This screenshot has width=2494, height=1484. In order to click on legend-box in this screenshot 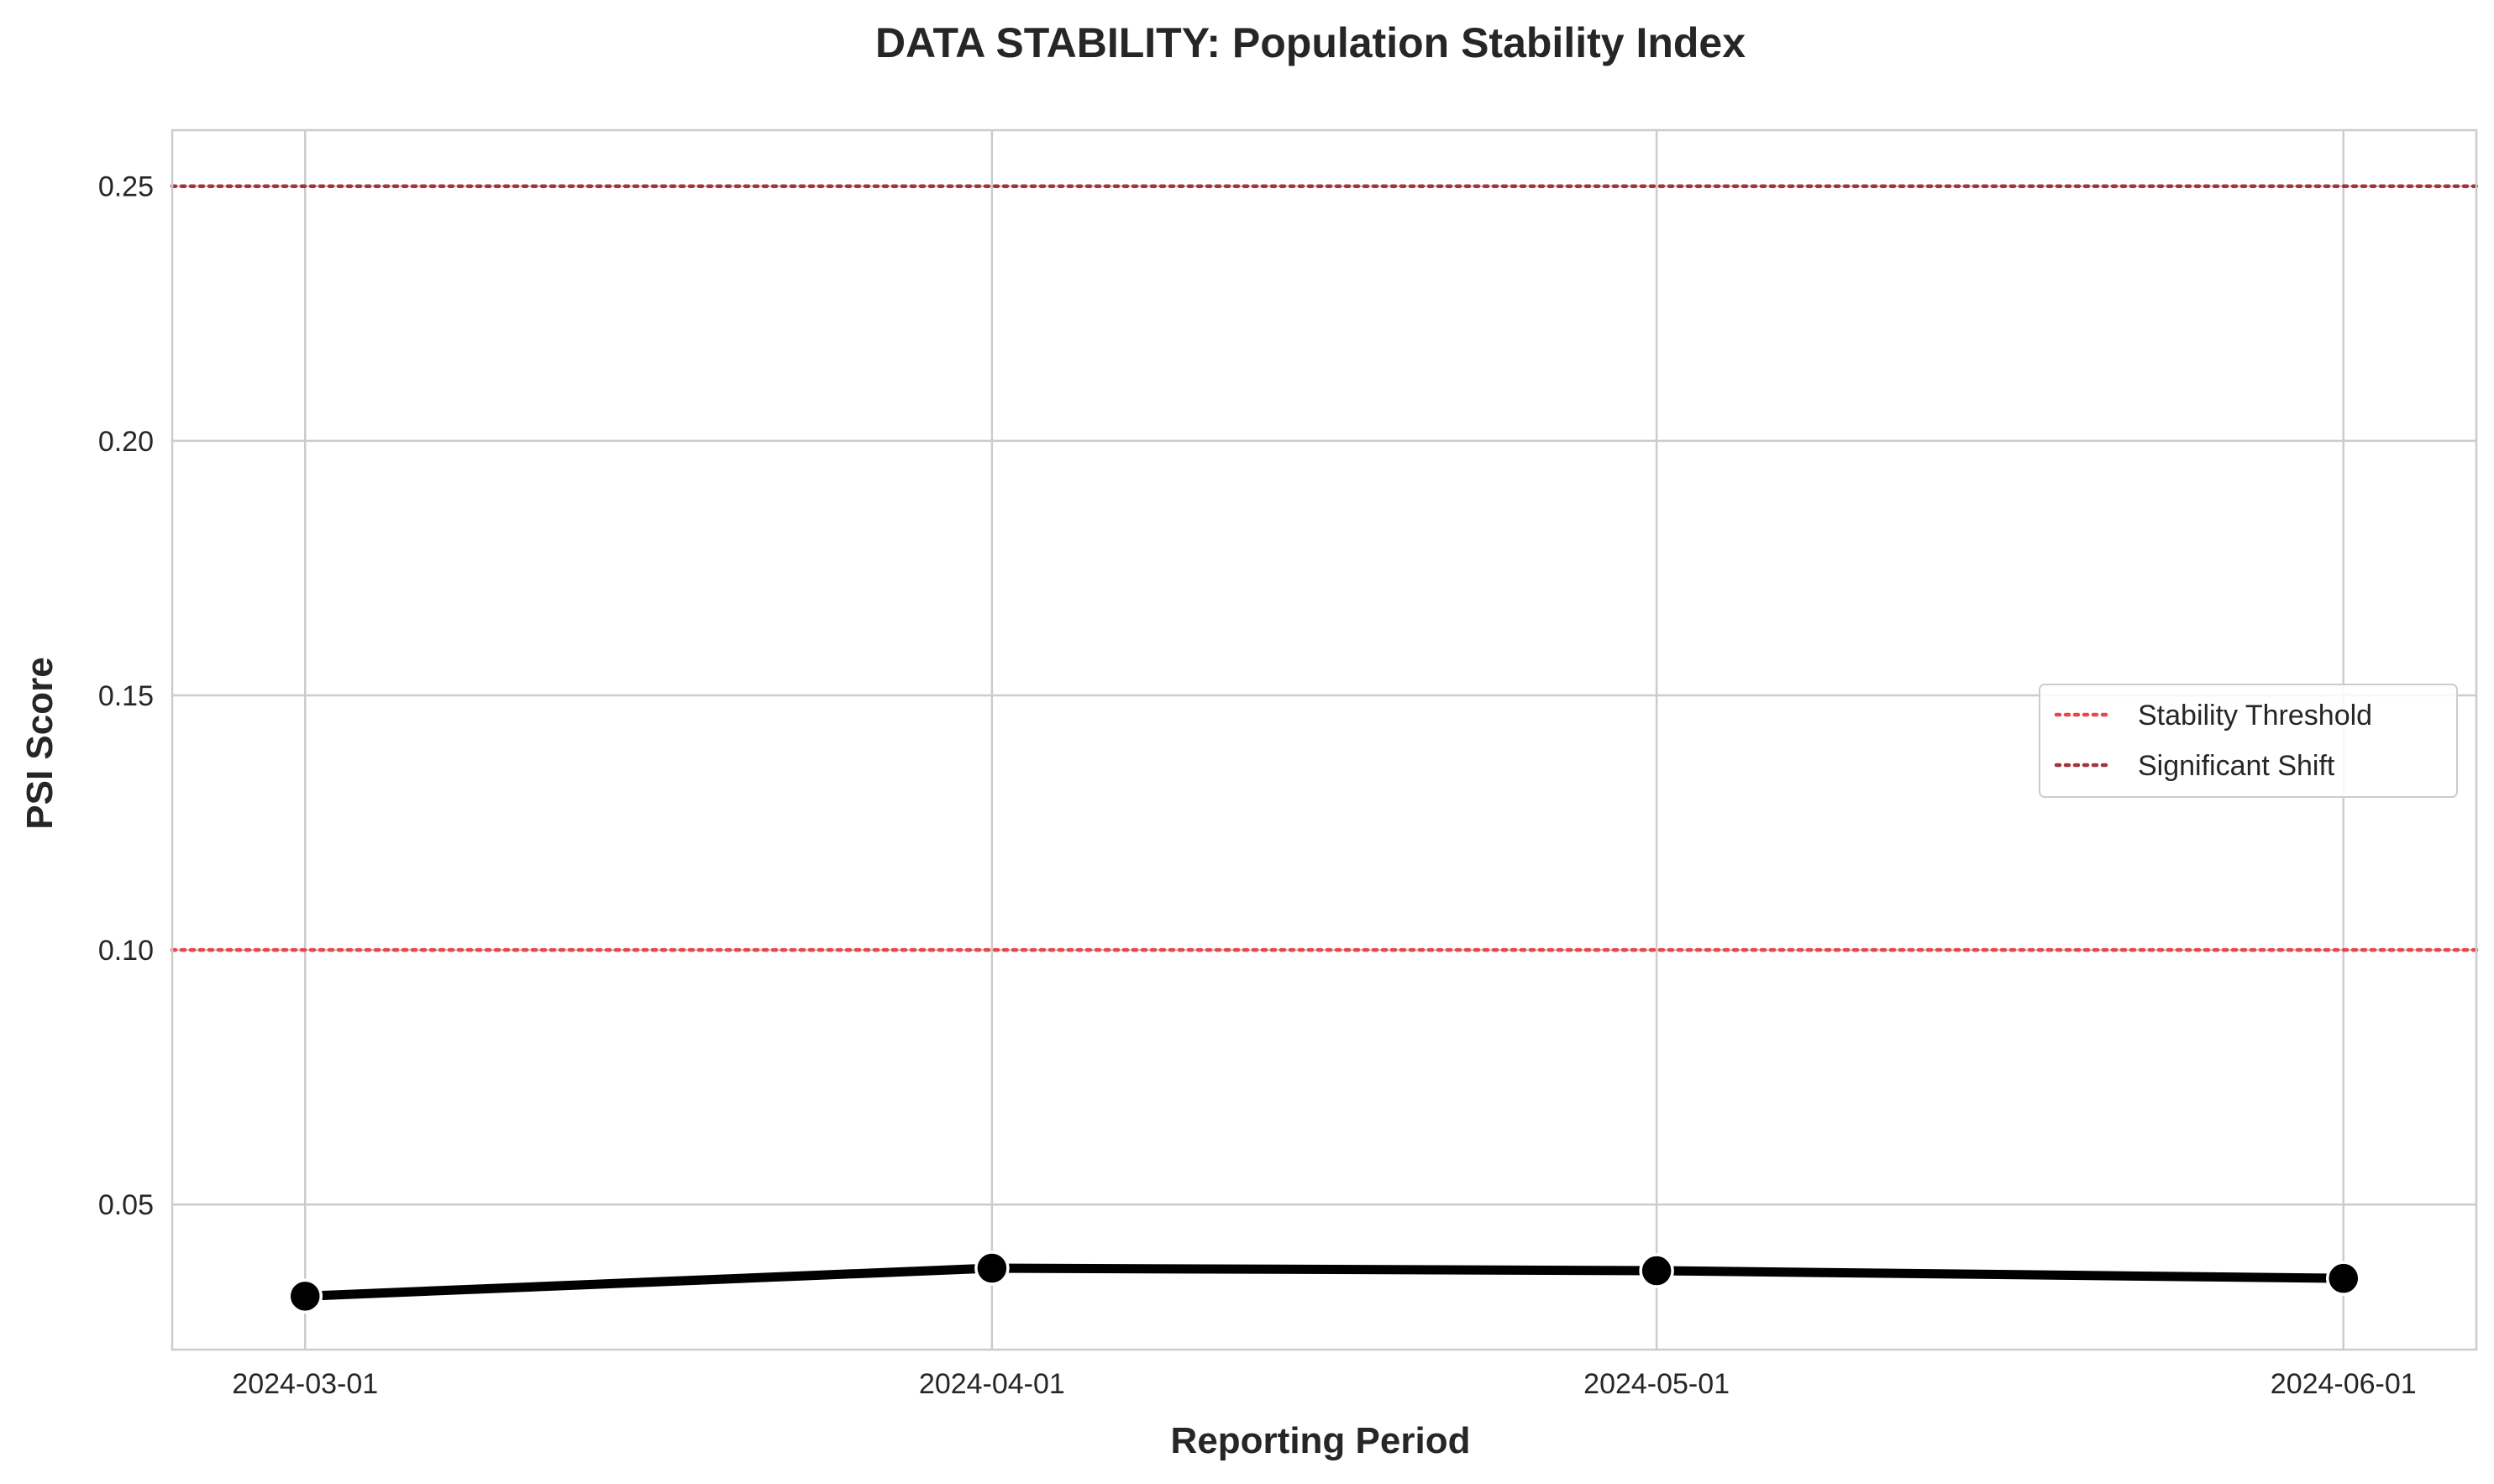, I will do `click(2248, 741)`.